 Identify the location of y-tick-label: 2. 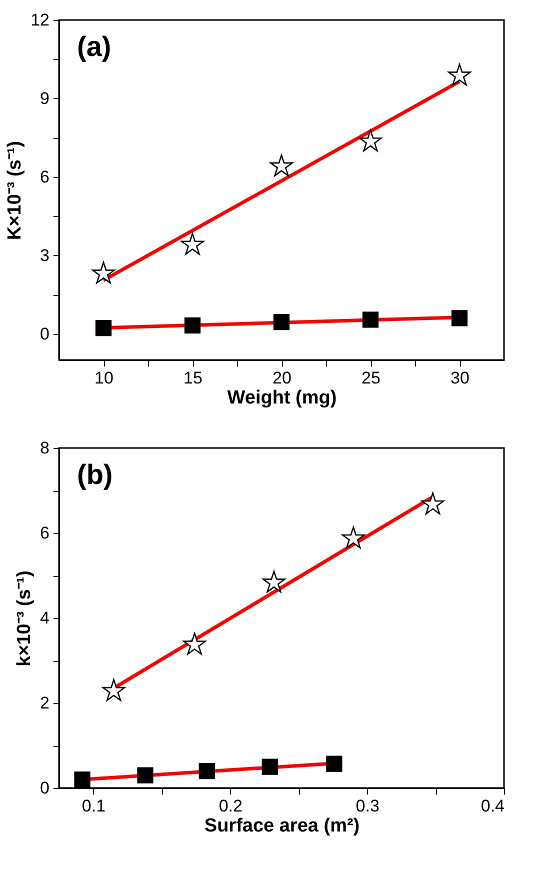
(45, 703).